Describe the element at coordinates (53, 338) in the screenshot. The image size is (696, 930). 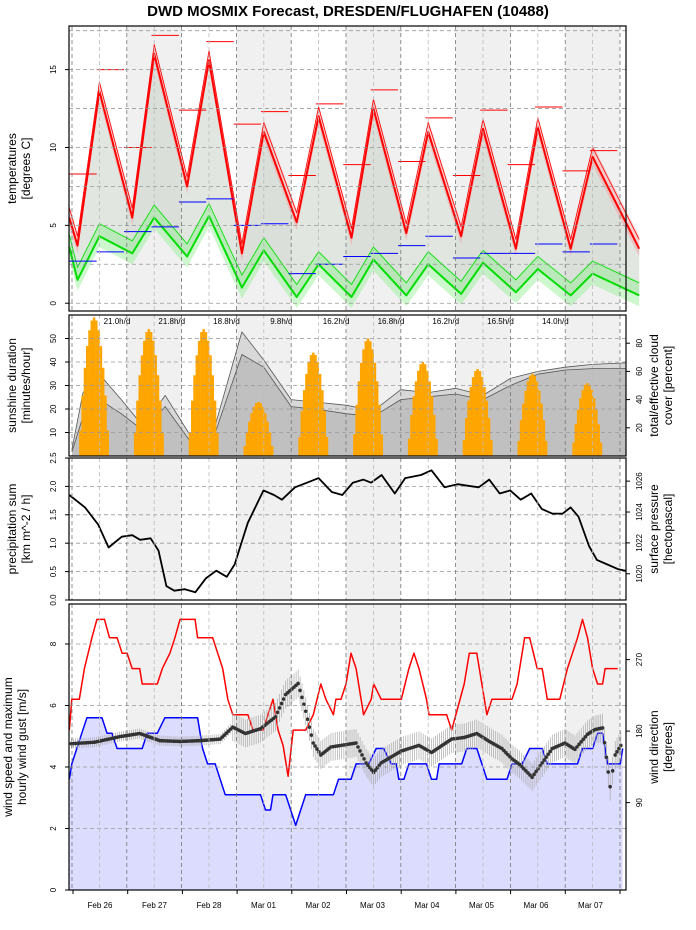
I see `y-tick-label: 50` at that location.